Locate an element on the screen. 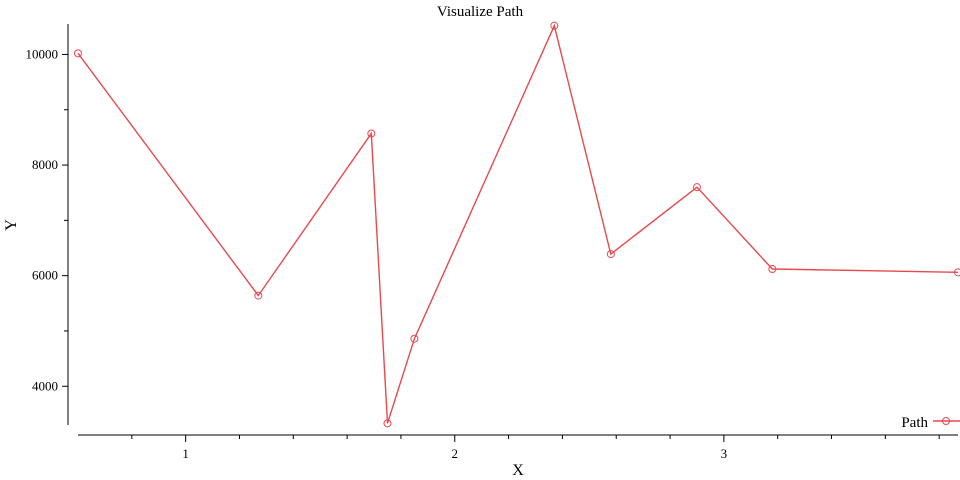  y-tick-label: 6000 is located at coordinates (45, 275).